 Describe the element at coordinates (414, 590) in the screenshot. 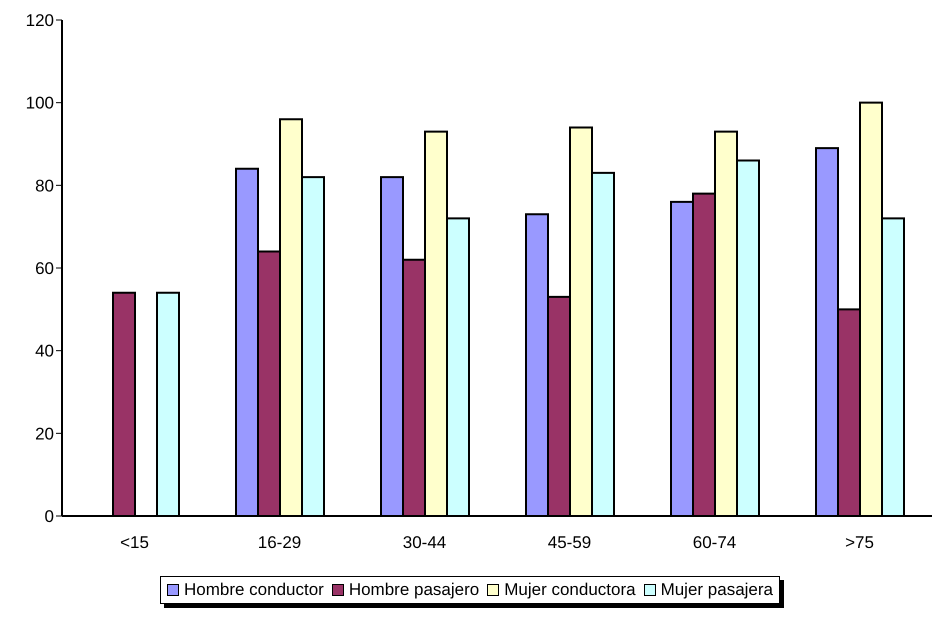

I see `legend-label: Hombre pasajero` at that location.